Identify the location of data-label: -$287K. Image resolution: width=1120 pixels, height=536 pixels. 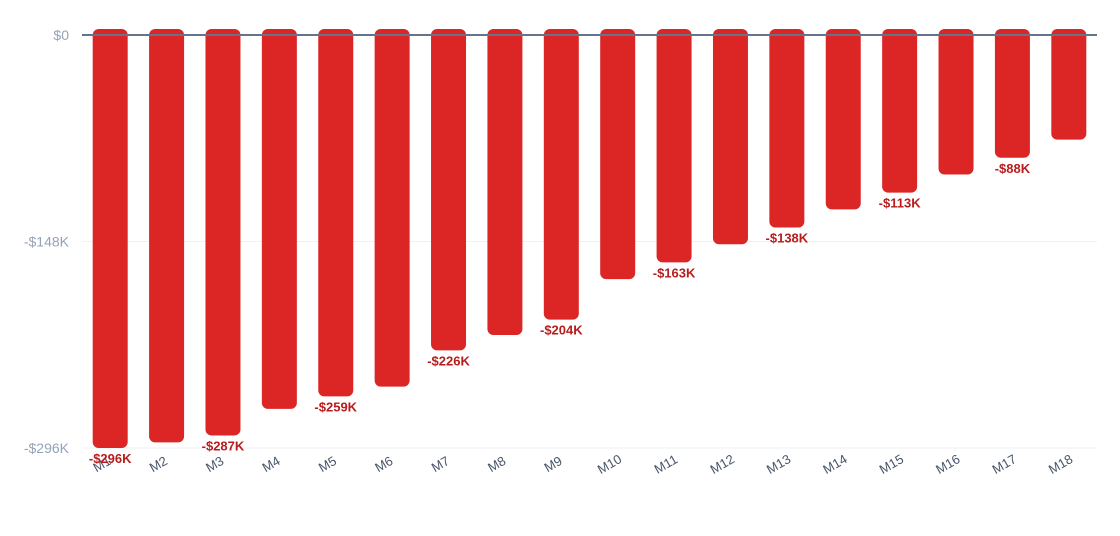
(223, 445).